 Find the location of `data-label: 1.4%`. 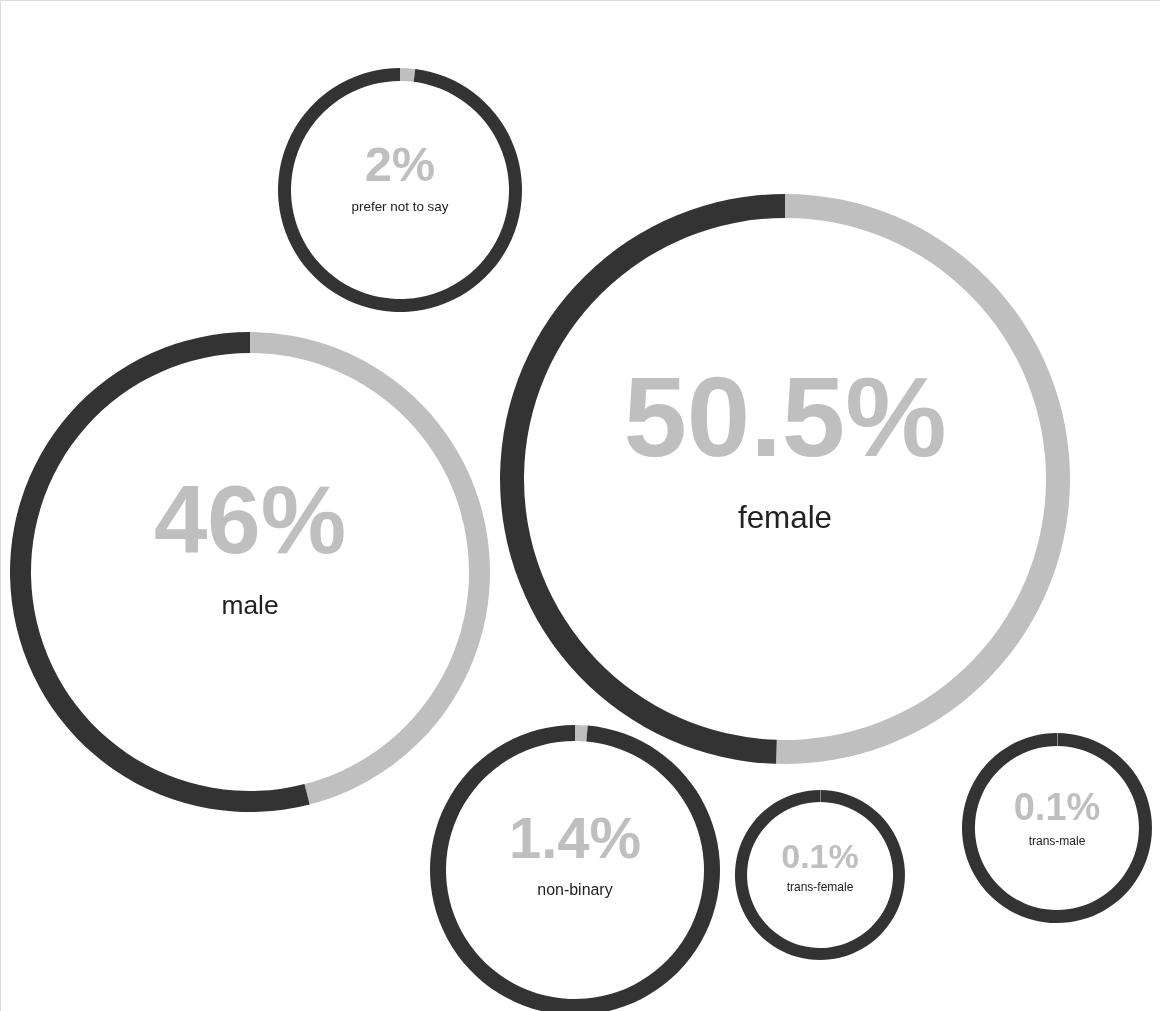

data-label: 1.4% is located at coordinates (575, 837).